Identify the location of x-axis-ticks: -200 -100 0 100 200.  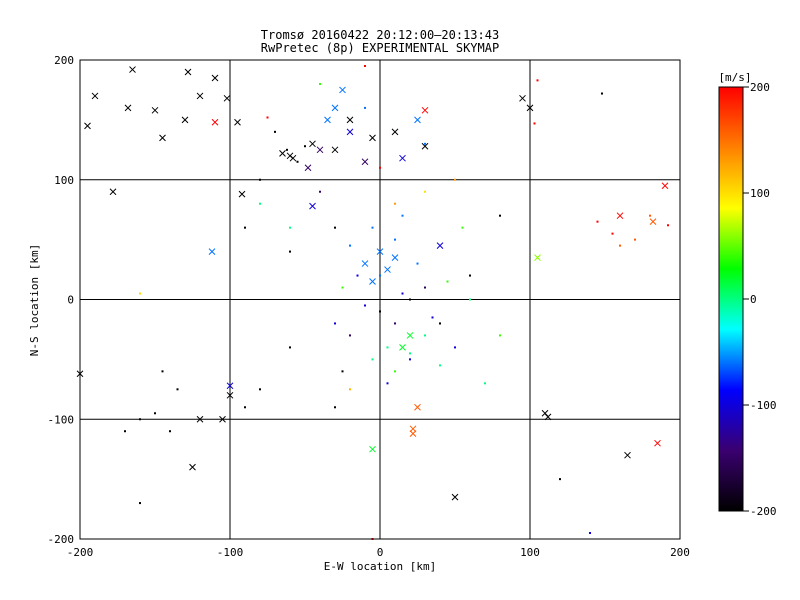
(378, 552).